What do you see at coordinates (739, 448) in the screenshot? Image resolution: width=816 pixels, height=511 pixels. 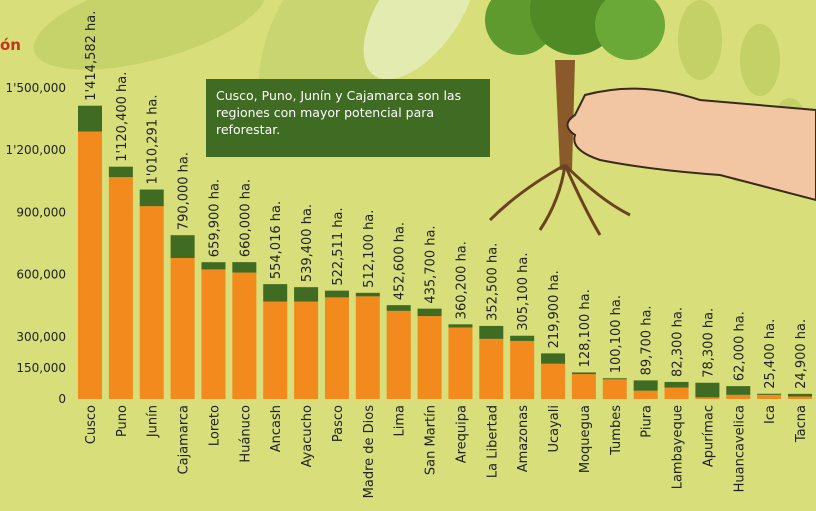 I see `x-tick-label: Huancavelica` at bounding box center [739, 448].